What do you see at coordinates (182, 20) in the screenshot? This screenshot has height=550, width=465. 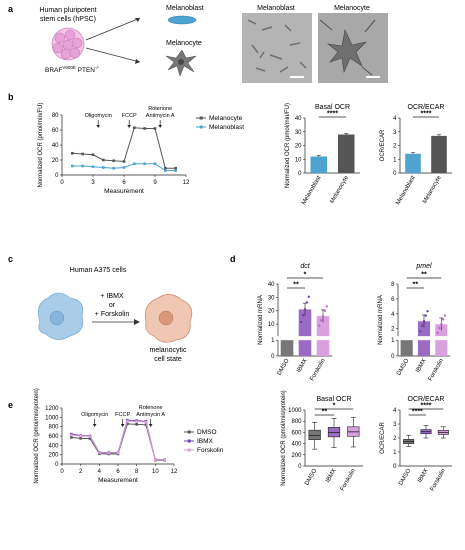 I see `melanoblast-cell-icon` at bounding box center [182, 20].